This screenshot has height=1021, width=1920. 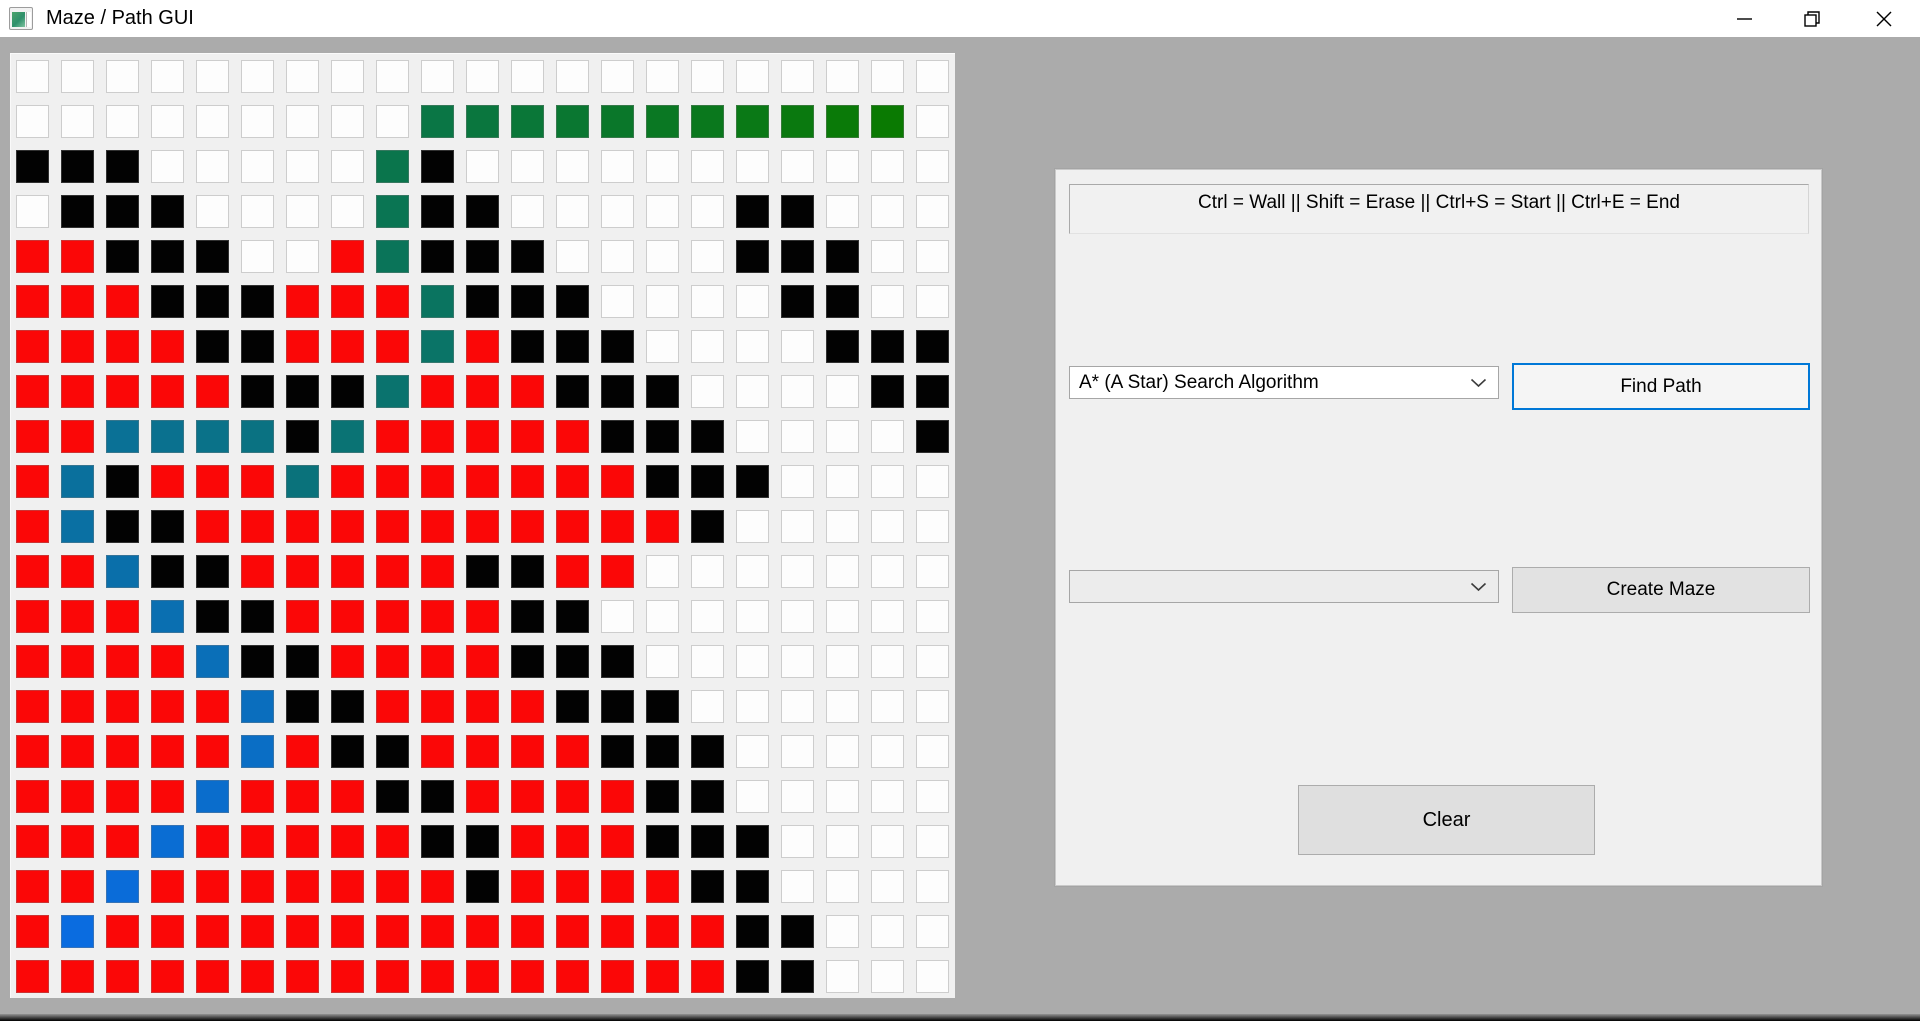 I want to click on minimize-button, so click(x=1744, y=18).